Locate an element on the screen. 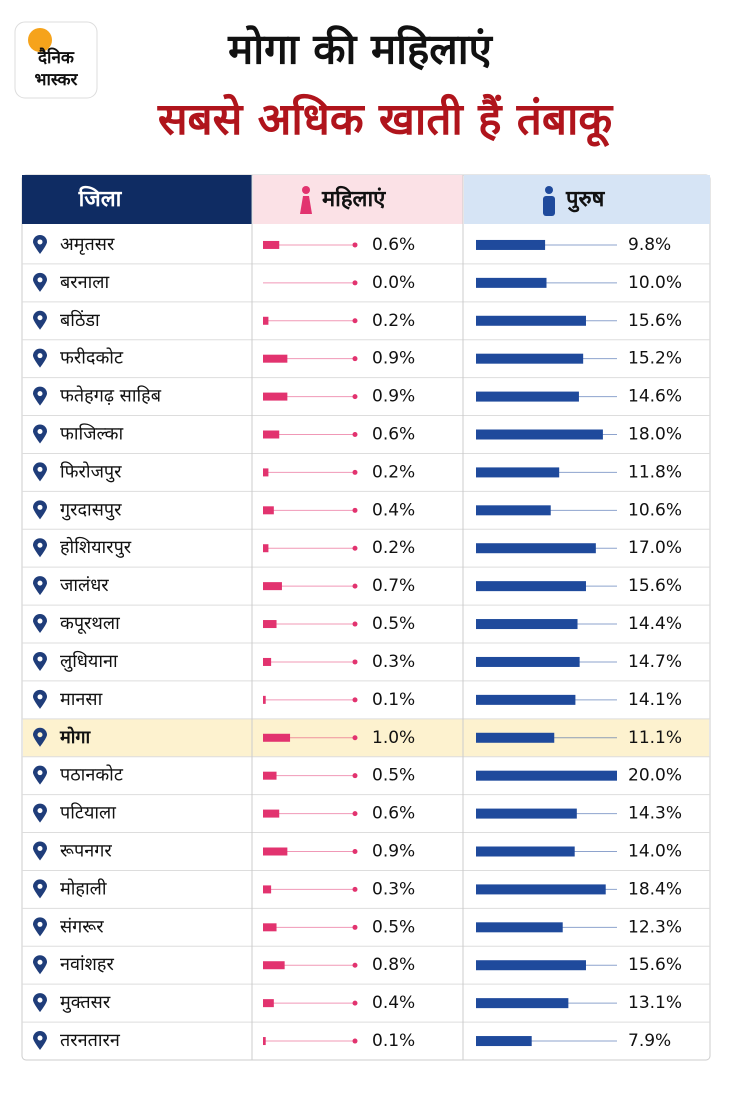 The height and width of the screenshot is (1097, 730). value-label: 18.0% is located at coordinates (655, 435).